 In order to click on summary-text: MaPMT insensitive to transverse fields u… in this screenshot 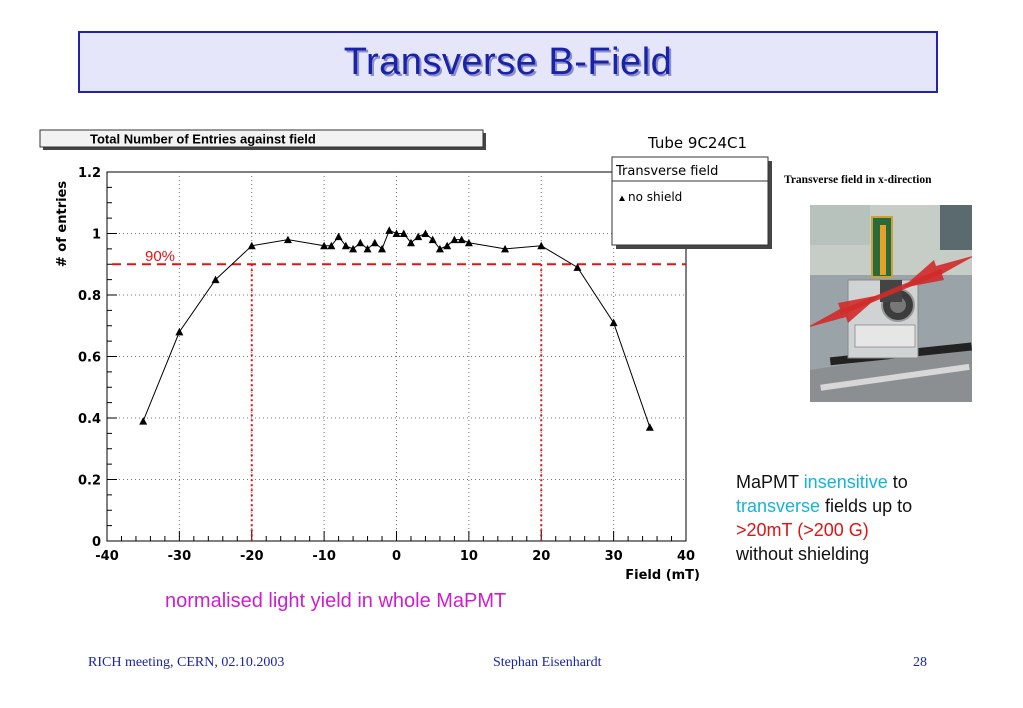, I will do `click(866, 518)`.